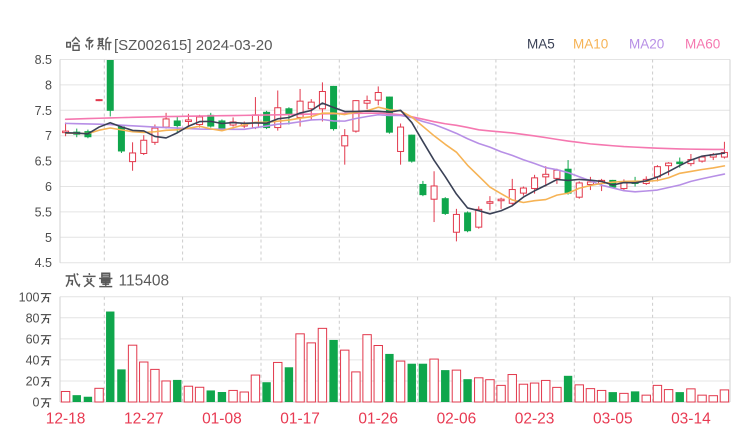 The width and height of the screenshot is (740, 440). Describe the element at coordinates (36, 403) in the screenshot. I see `svg-text: 0` at that location.